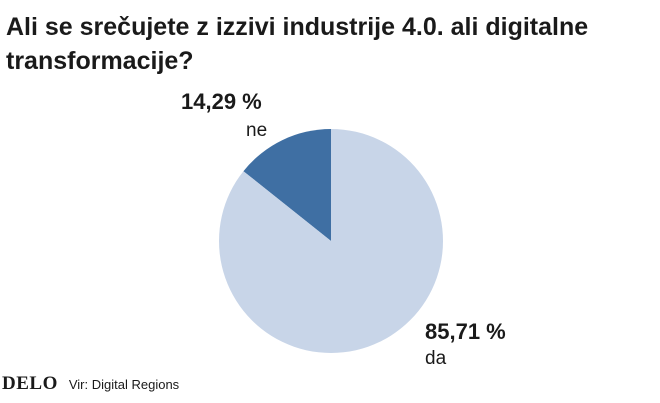 This screenshot has width=660, height=403. Describe the element at coordinates (256, 130) in the screenshot. I see `slice-name-label-ne: ne` at that location.